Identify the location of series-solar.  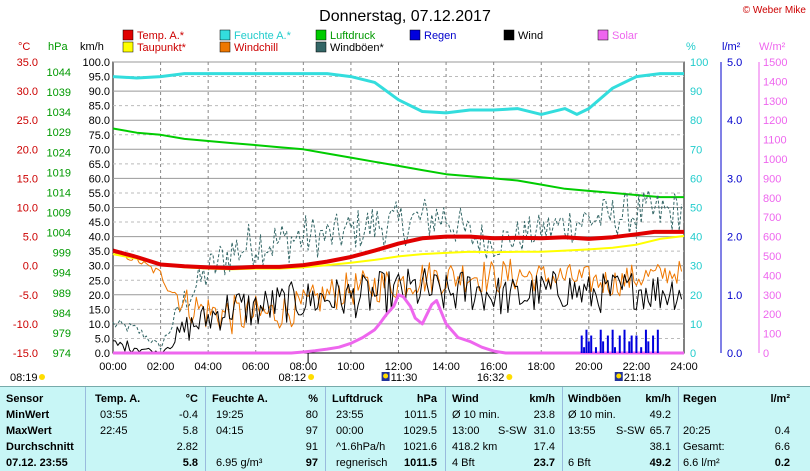
(398, 324).